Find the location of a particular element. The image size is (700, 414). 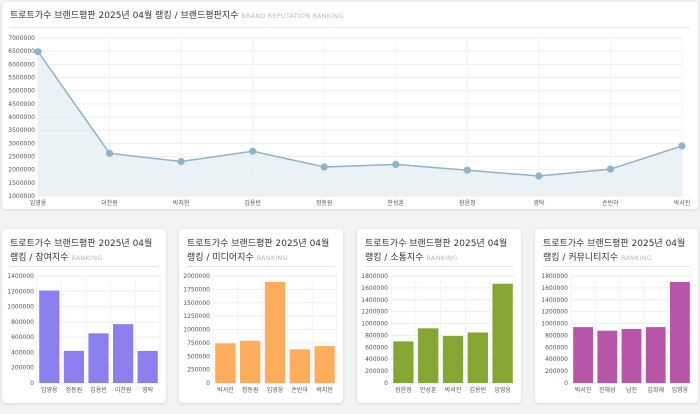

community-subtitle: RANKING is located at coordinates (637, 258).